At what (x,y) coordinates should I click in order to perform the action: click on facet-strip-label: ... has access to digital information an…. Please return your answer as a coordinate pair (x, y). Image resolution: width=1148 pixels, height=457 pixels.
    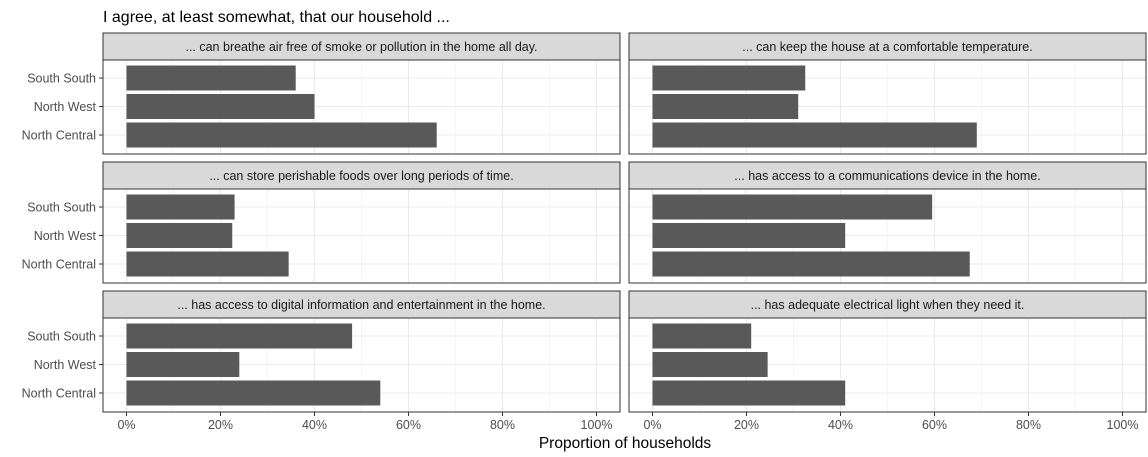
    Looking at the image, I should click on (361, 305).